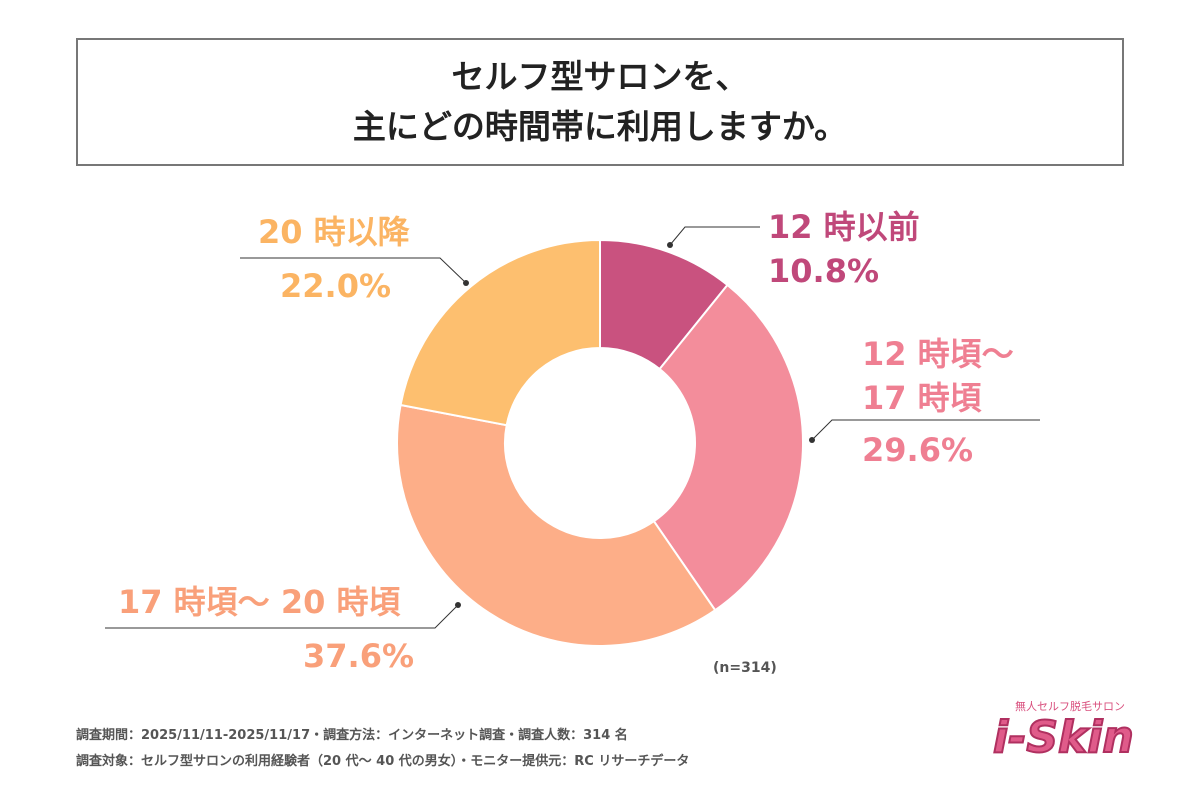 This screenshot has width=1200, height=800. I want to click on title-line-1: セルフ型サロンを、, so click(600, 76).